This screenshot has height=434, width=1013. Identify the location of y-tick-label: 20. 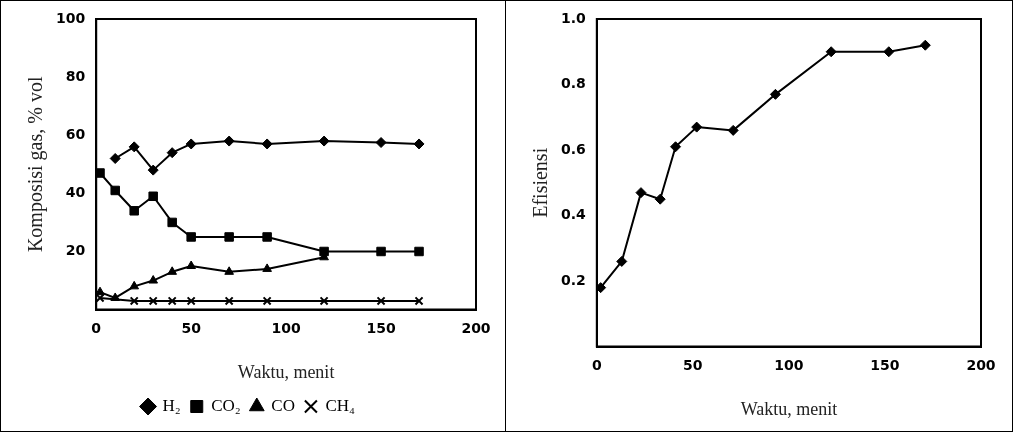
(75, 250).